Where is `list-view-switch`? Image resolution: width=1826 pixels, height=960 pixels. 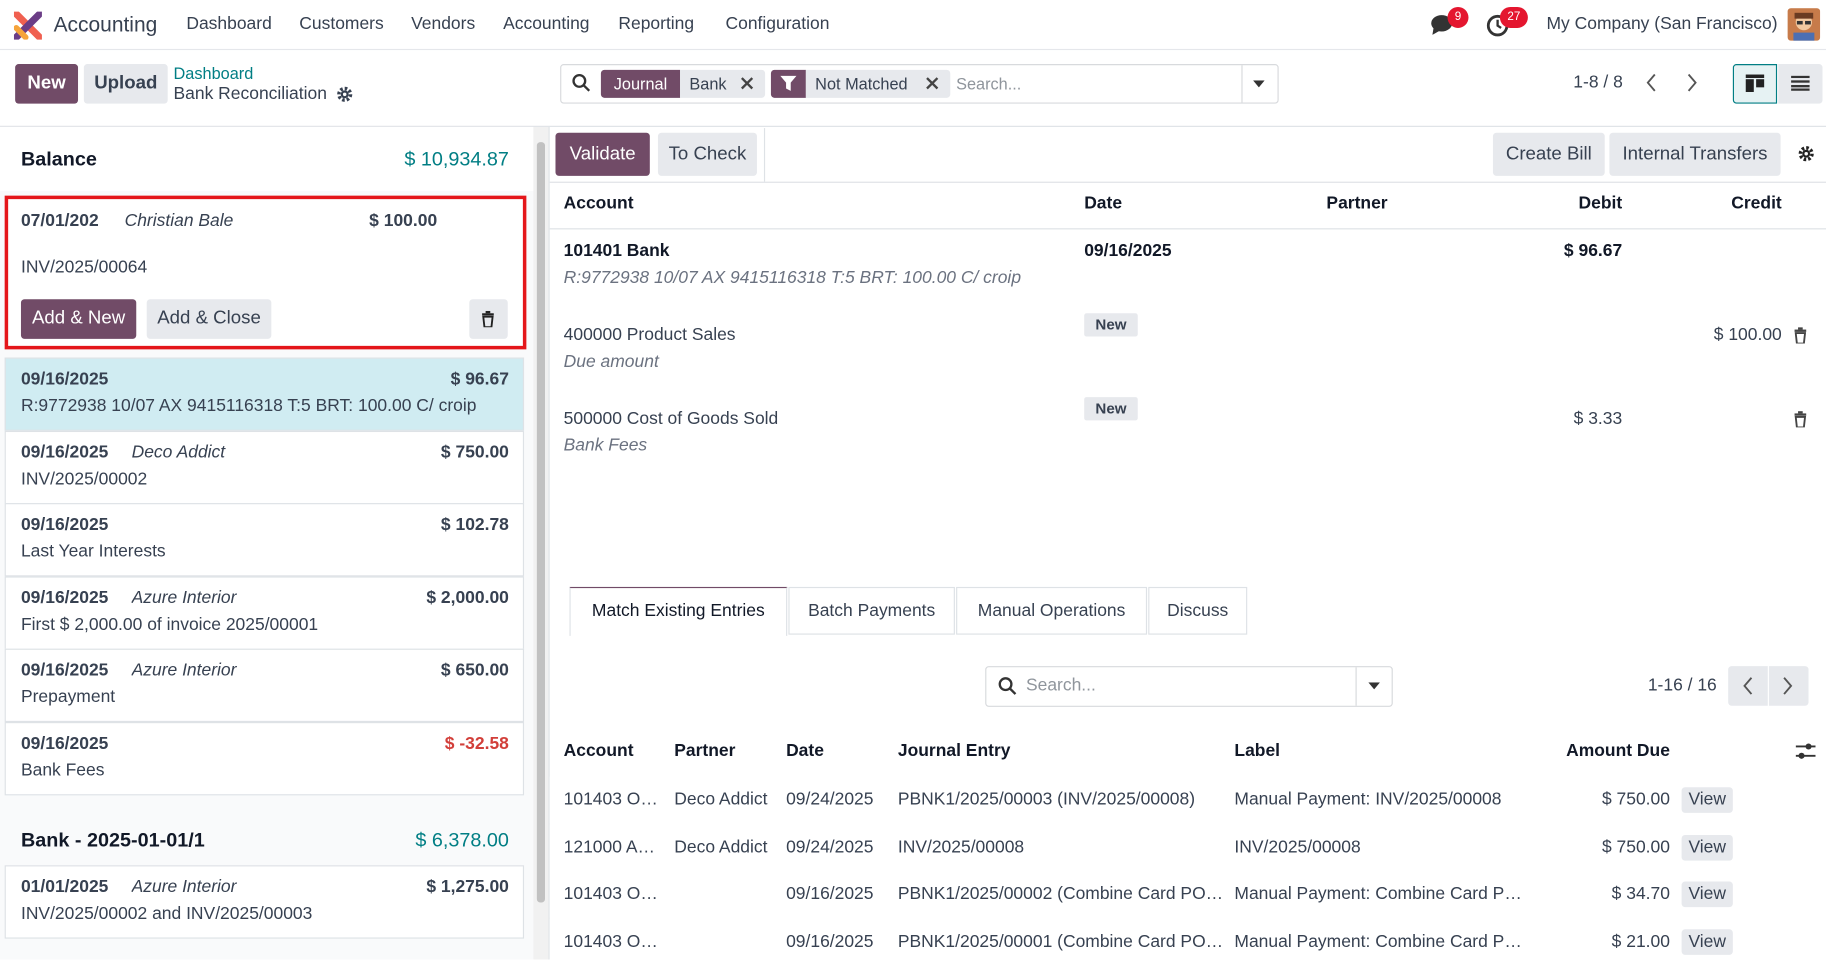 list-view-switch is located at coordinates (1800, 84).